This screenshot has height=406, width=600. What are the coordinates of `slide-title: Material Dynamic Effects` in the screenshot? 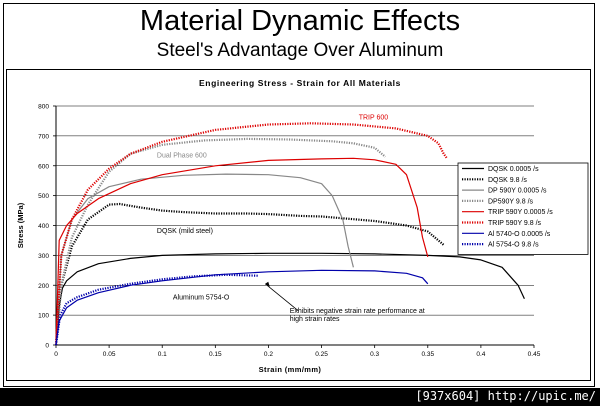 It's located at (300, 21).